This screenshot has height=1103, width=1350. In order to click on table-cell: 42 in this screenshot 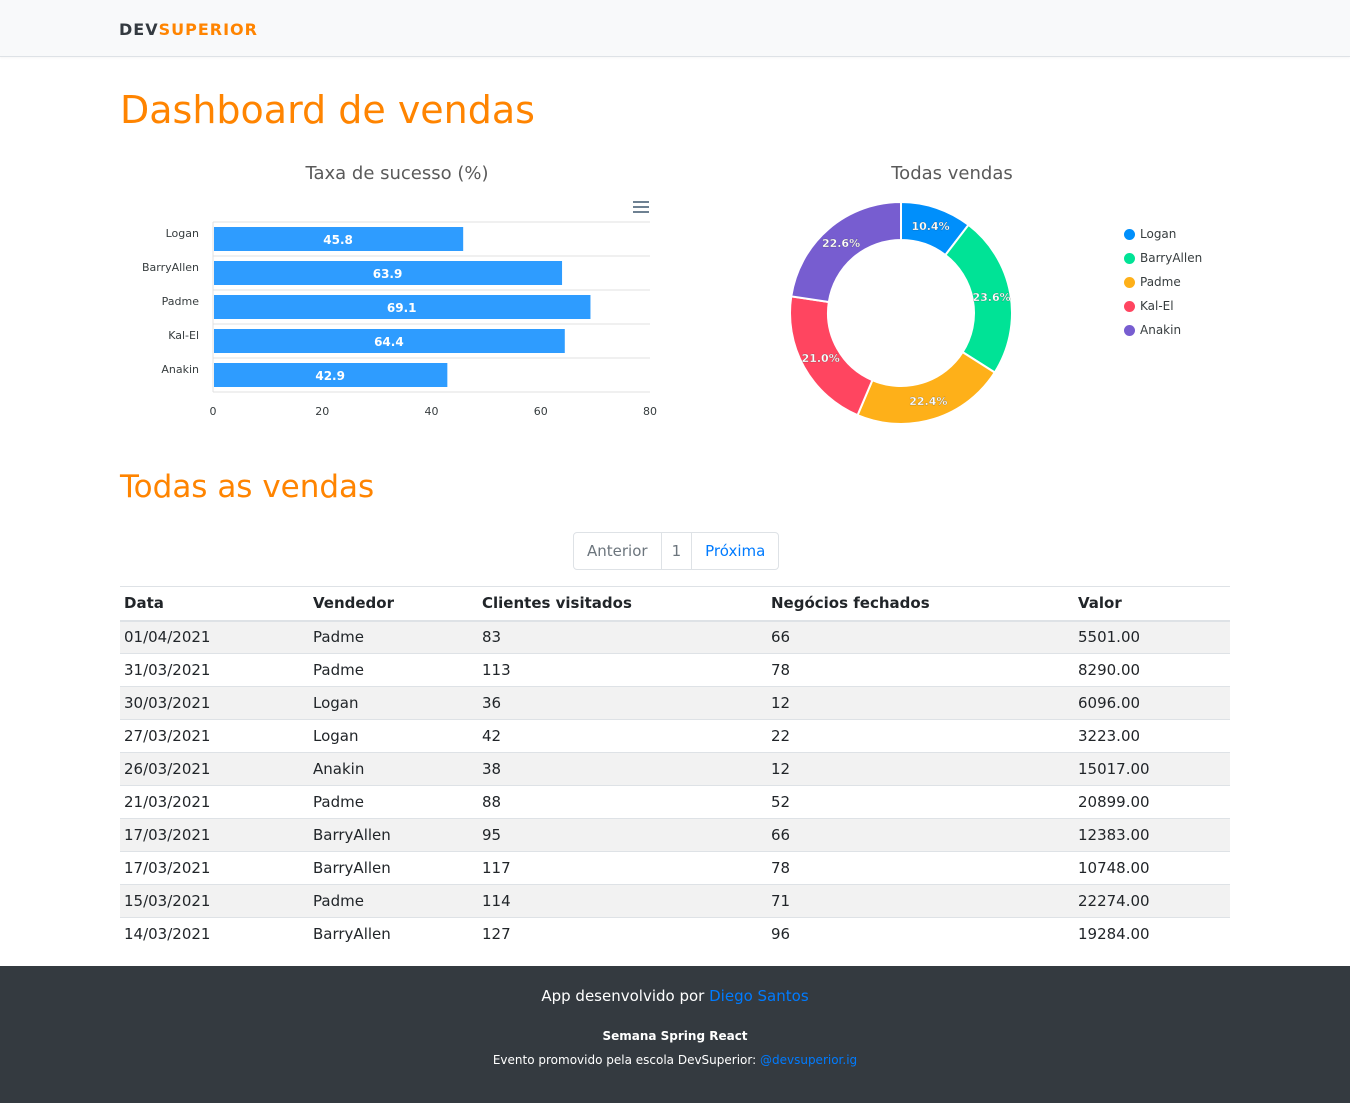, I will do `click(622, 736)`.